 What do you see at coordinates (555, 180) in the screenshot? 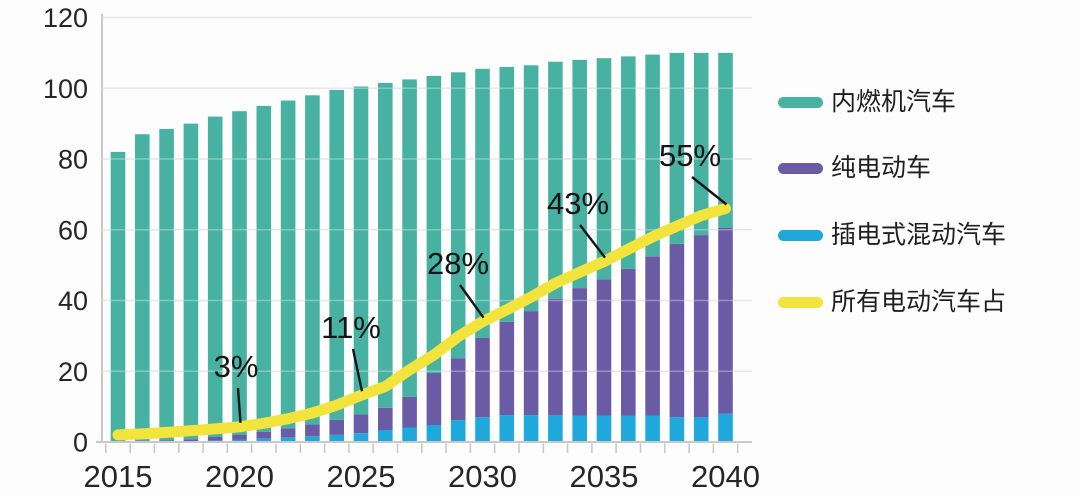
I see `bar-segment-内燃机汽车-2033` at bounding box center [555, 180].